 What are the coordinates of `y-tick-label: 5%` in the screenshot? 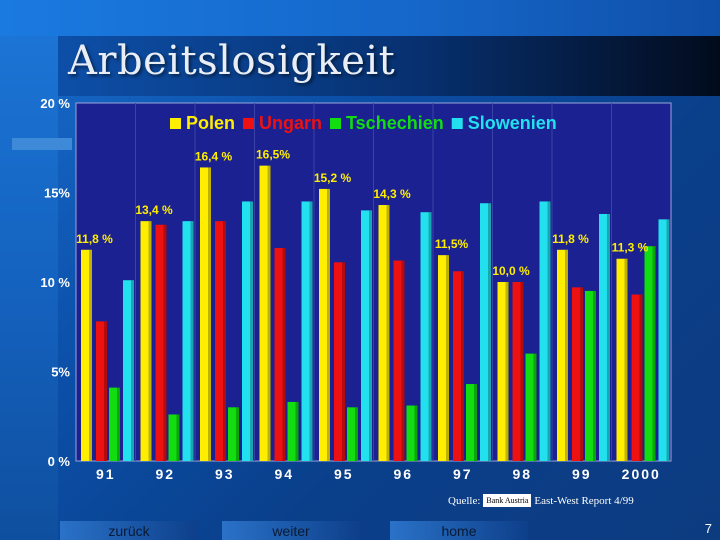 It's located at (60, 372).